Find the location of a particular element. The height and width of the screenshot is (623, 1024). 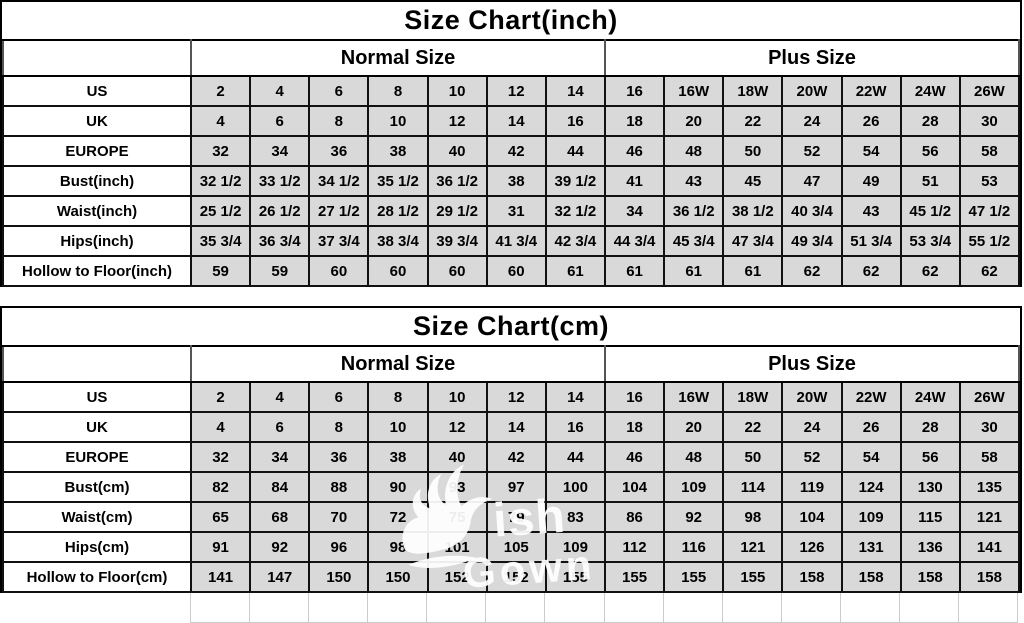

row-label: Hips(cm) is located at coordinates (97, 547).